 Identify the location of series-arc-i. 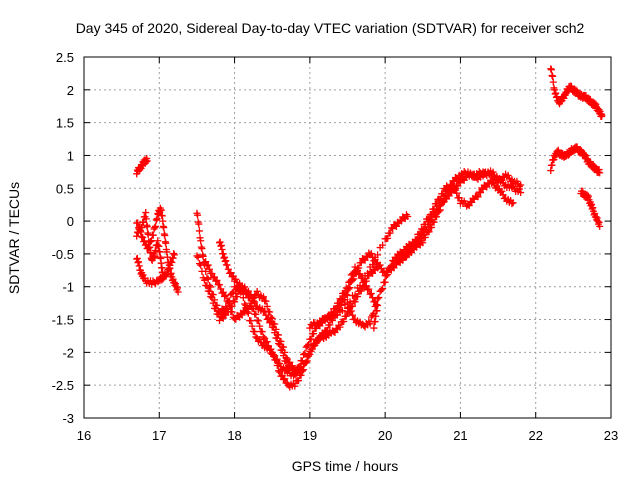
(344, 297).